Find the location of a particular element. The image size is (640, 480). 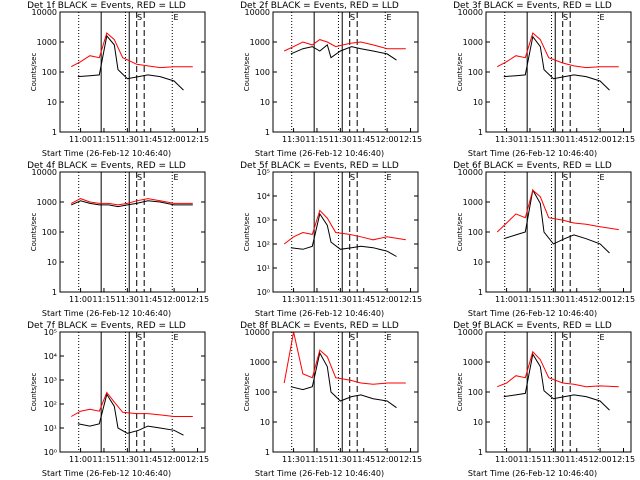

y-tick-label: 10⁴ is located at coordinates (50, 356).